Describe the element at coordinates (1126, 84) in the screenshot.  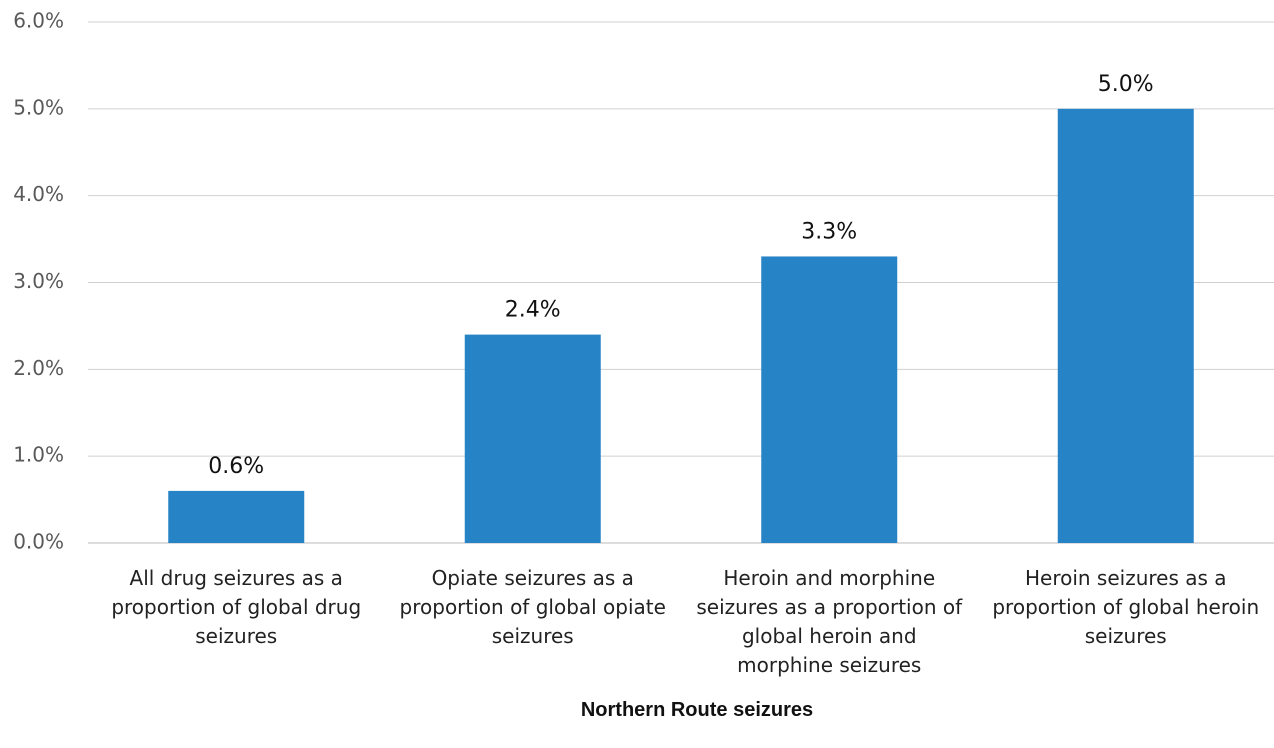
I see `data-label: 5.0%` at that location.